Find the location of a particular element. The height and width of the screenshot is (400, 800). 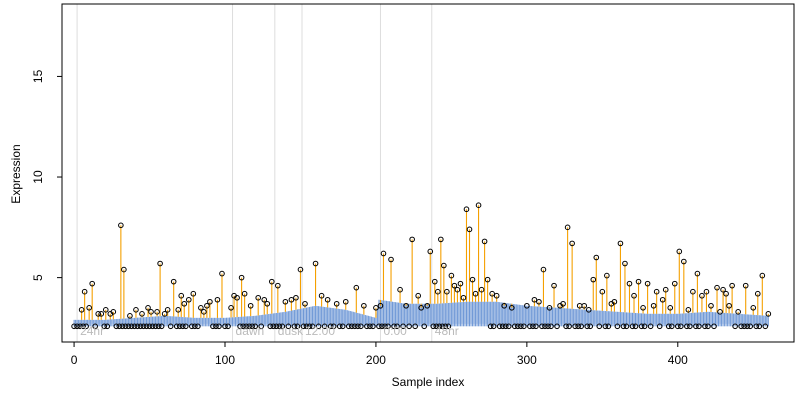

time-marker-label: 12:00 is located at coordinates (320, 331).